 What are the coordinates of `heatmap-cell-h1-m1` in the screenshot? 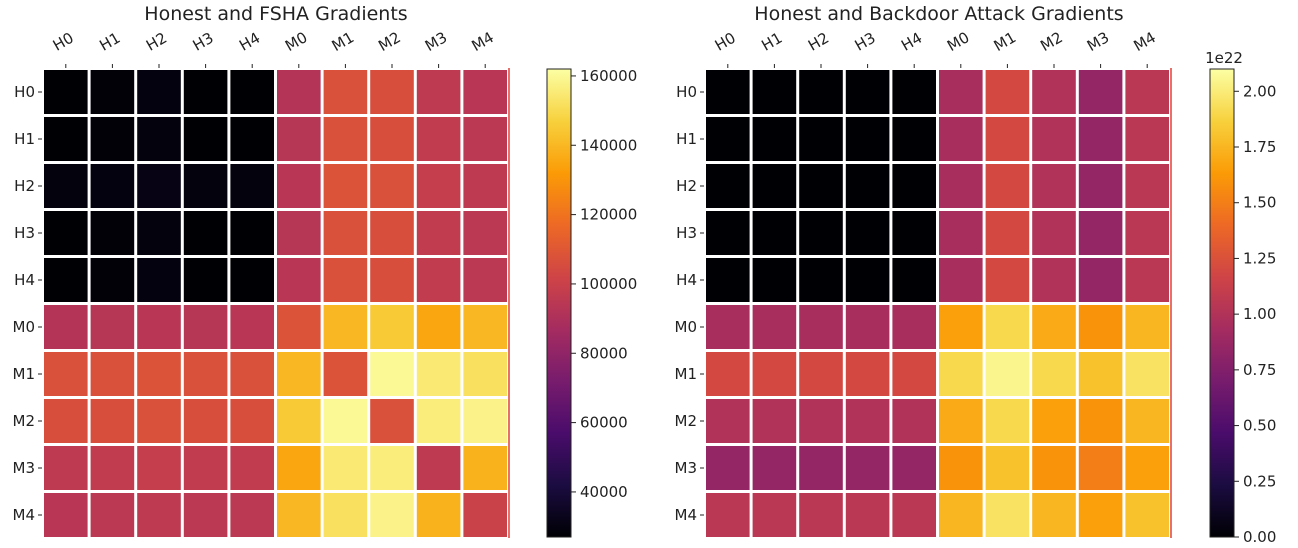 It's located at (1007, 139).